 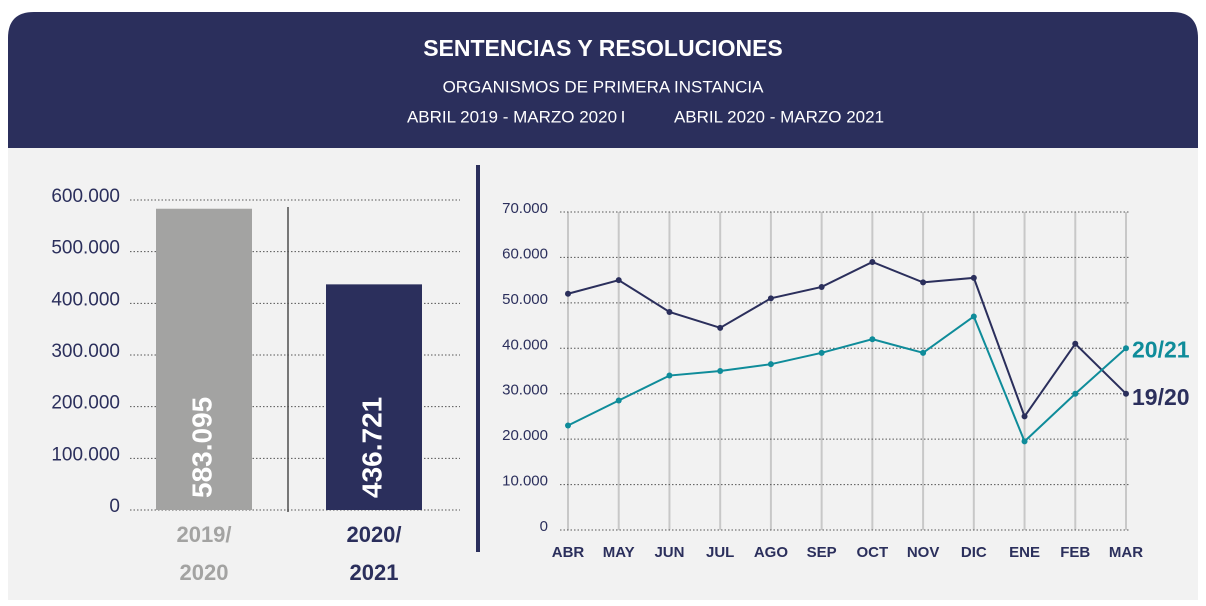 What do you see at coordinates (623, 116) in the screenshot?
I see `separator: I` at bounding box center [623, 116].